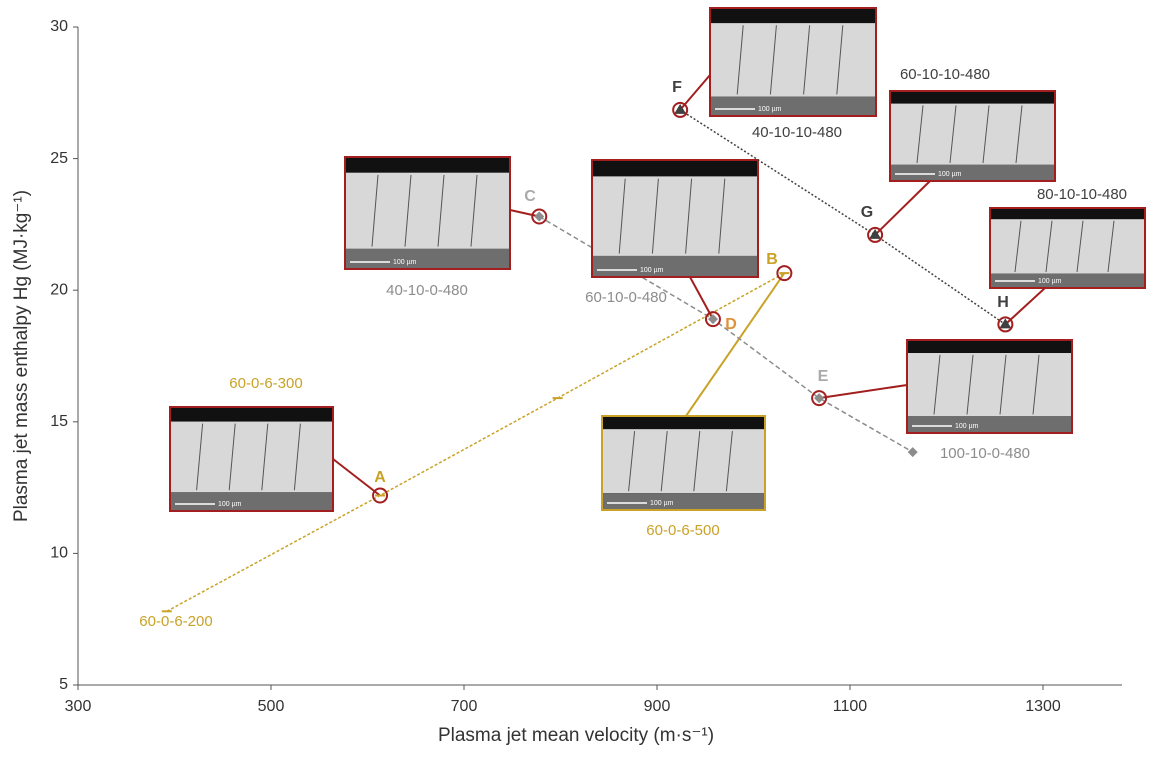  Describe the element at coordinates (682, 530) in the screenshot. I see `condition-label: 60-0-6-500` at that location.